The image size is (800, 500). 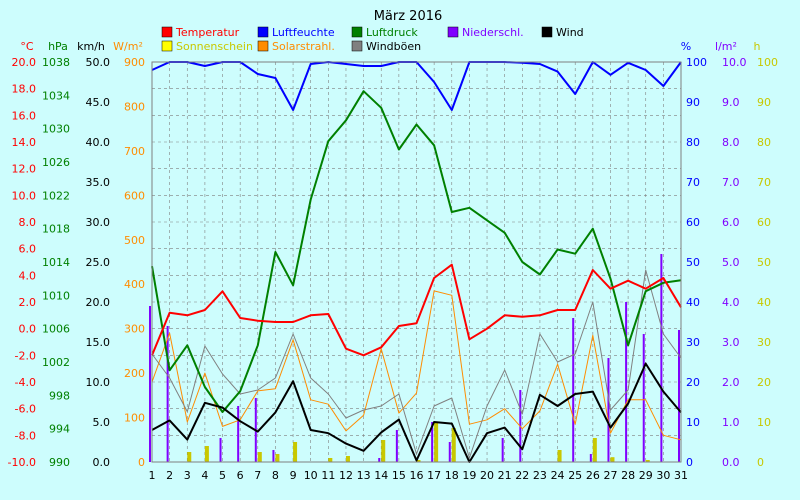 I want to click on tick-hum-5: 50, so click(x=693, y=262).